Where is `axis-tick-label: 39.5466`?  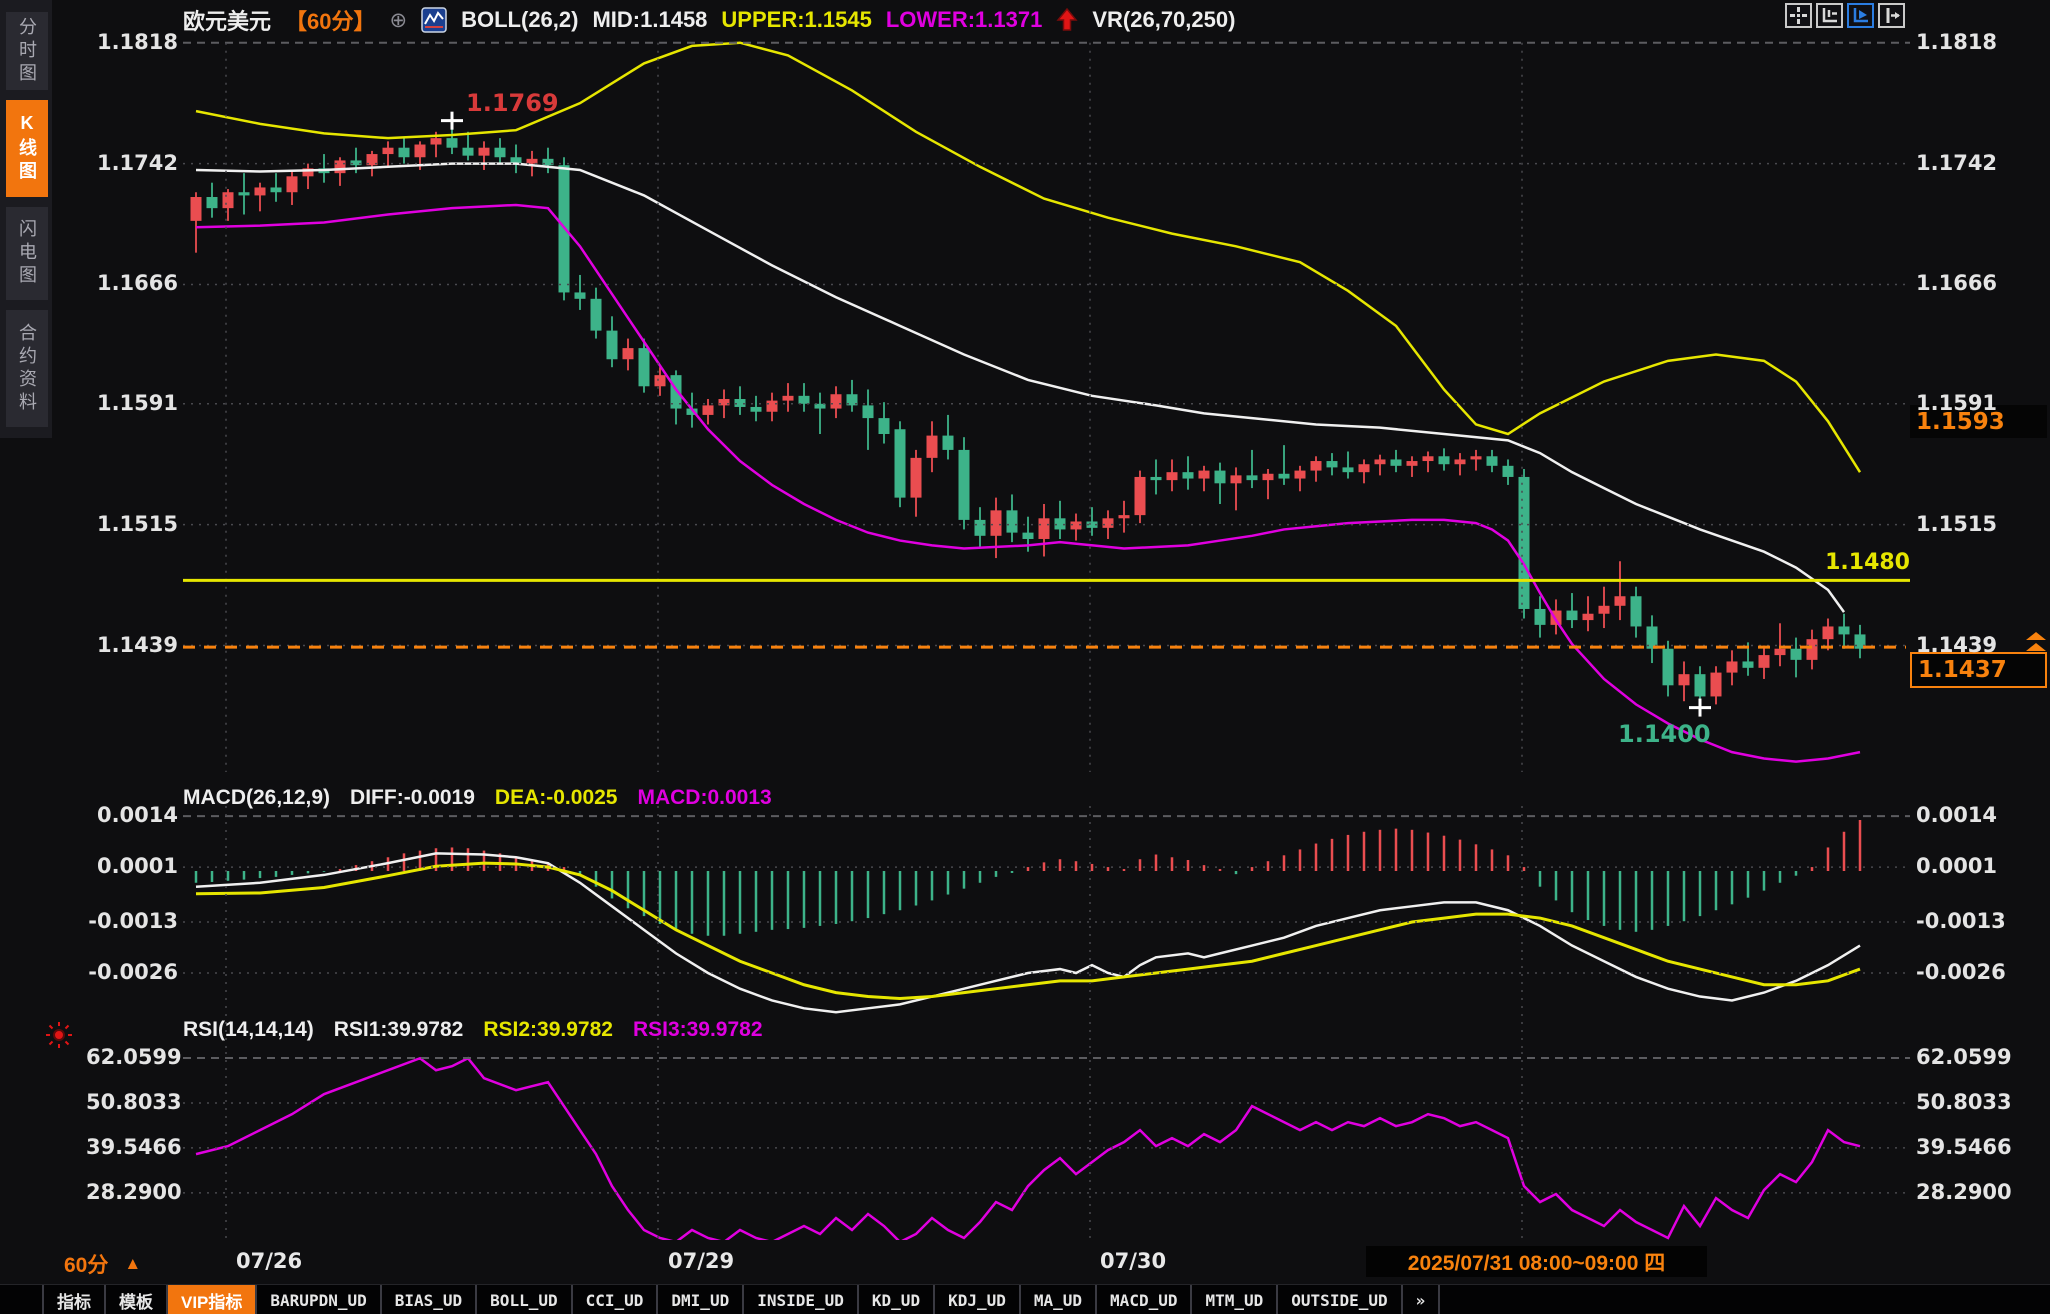 axis-tick-label: 39.5466 is located at coordinates (134, 1146).